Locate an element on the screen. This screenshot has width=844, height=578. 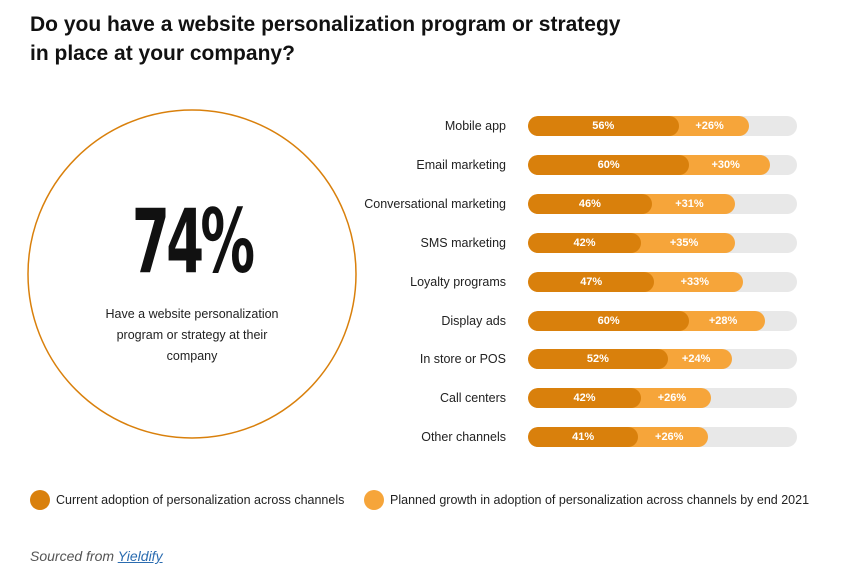
legend-swatch-current is located at coordinates (40, 500).